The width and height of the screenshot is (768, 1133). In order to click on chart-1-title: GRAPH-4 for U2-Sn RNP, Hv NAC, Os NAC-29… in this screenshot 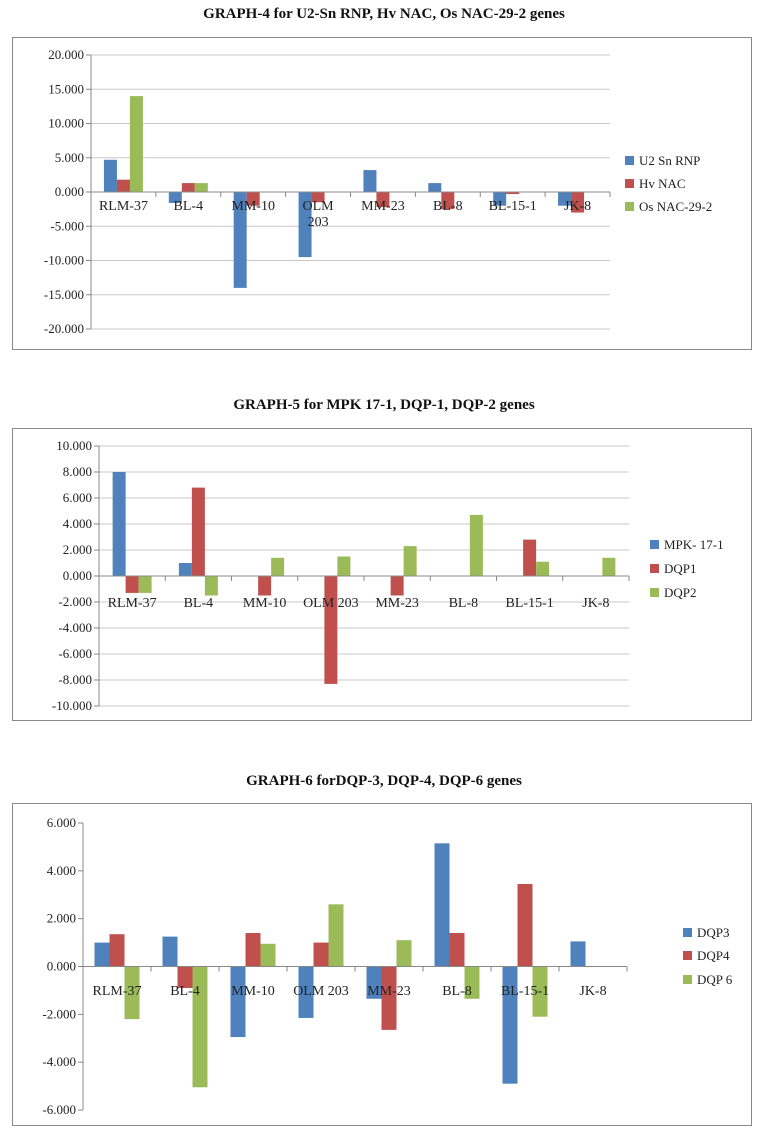, I will do `click(384, 14)`.